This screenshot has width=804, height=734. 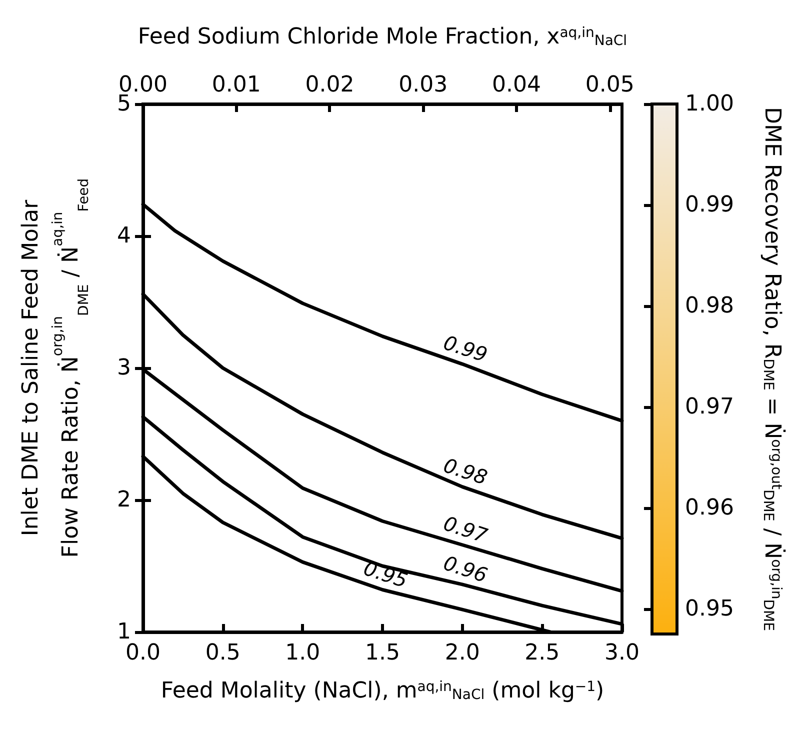 What do you see at coordinates (709, 104) in the screenshot?
I see `color-bar-label: 1.00` at bounding box center [709, 104].